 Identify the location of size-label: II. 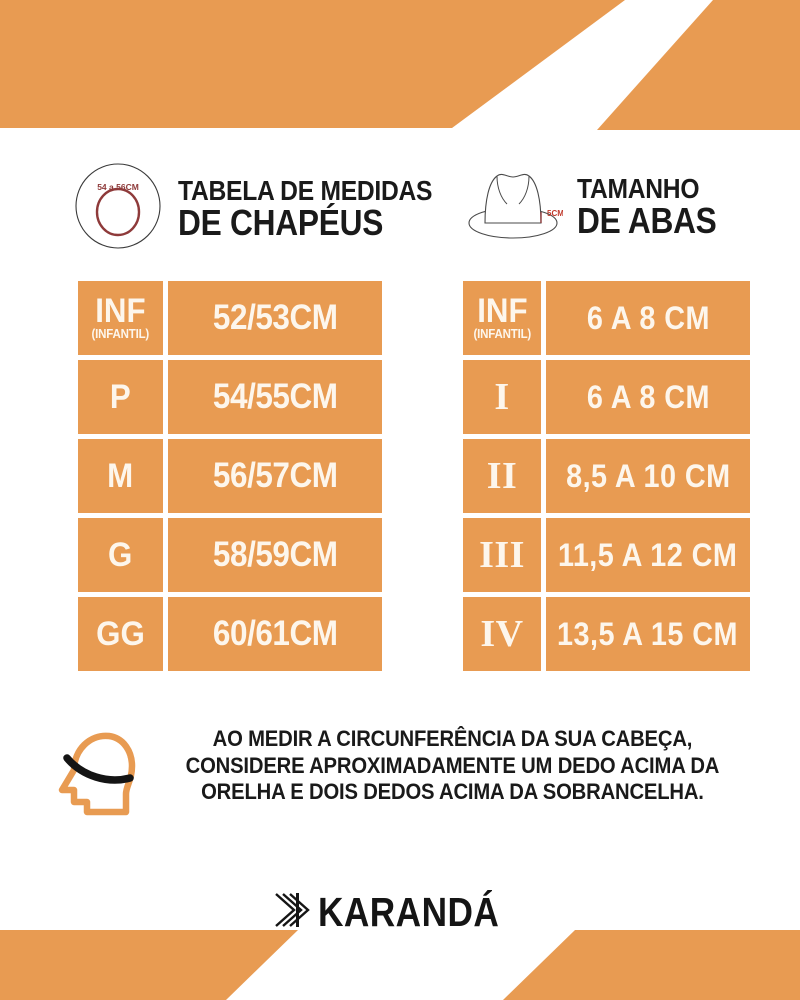
(502, 475).